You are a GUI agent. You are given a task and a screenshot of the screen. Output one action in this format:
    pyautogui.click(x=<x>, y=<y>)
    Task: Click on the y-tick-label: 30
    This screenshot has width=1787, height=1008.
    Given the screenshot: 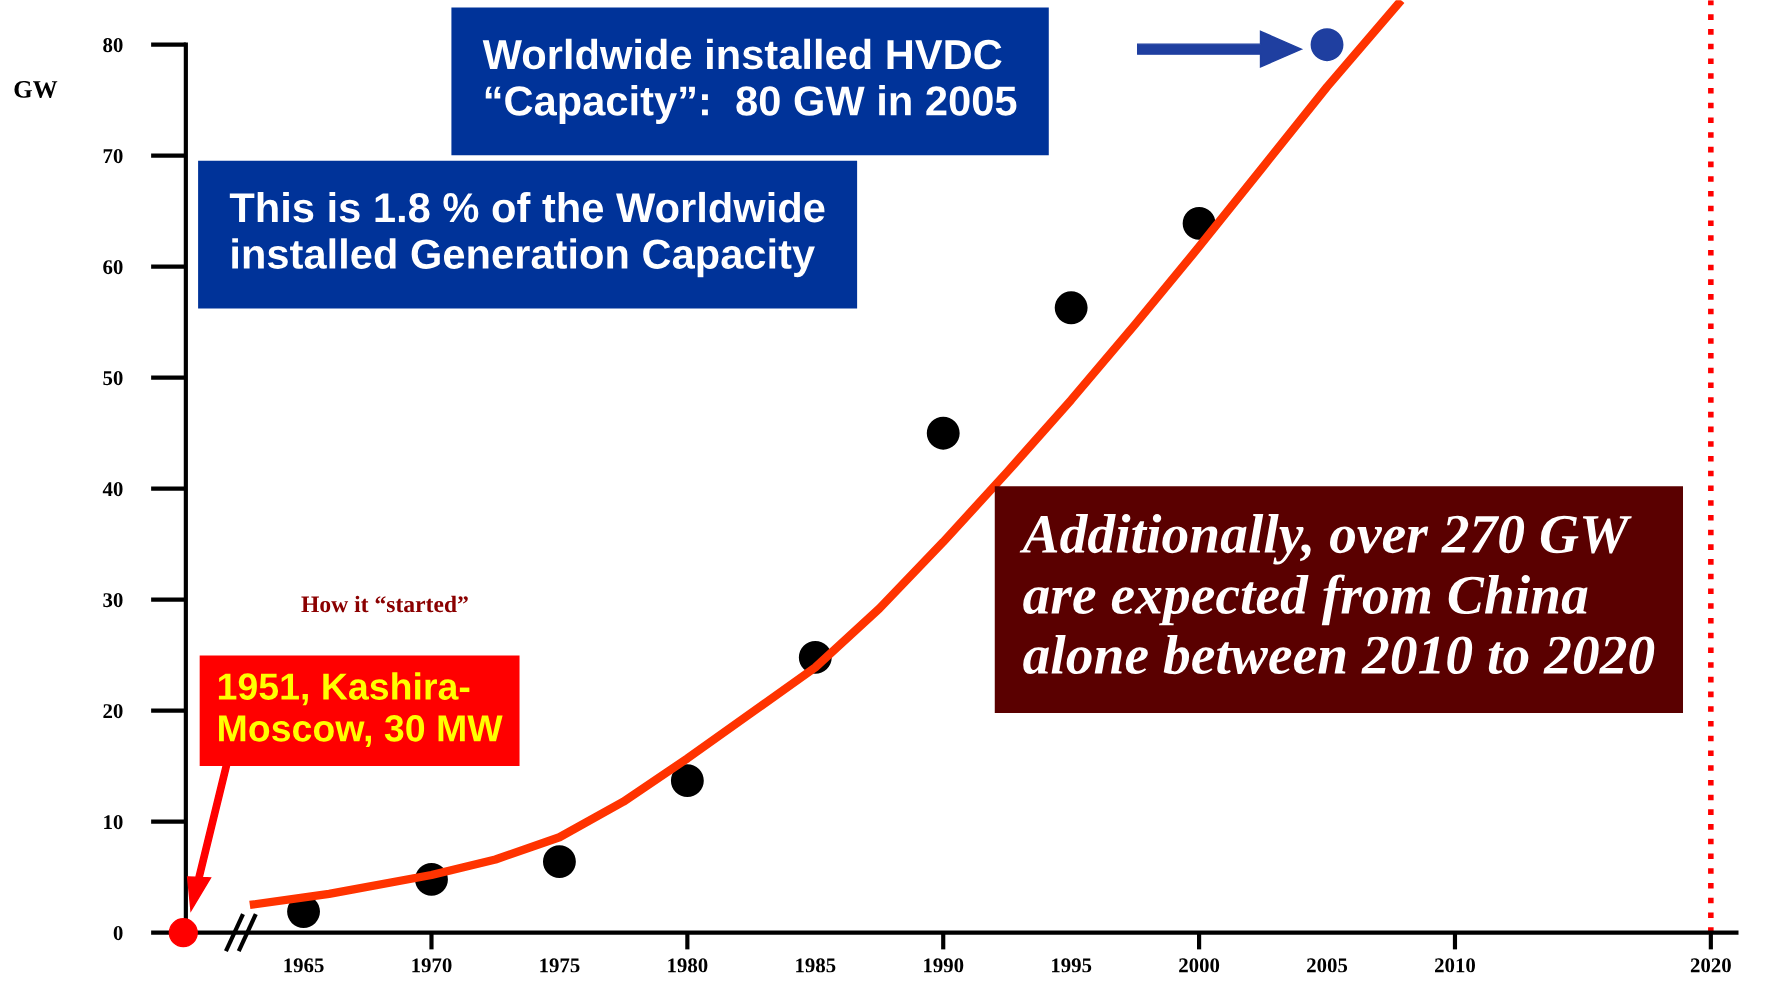 What is the action you would take?
    pyautogui.click(x=113, y=600)
    